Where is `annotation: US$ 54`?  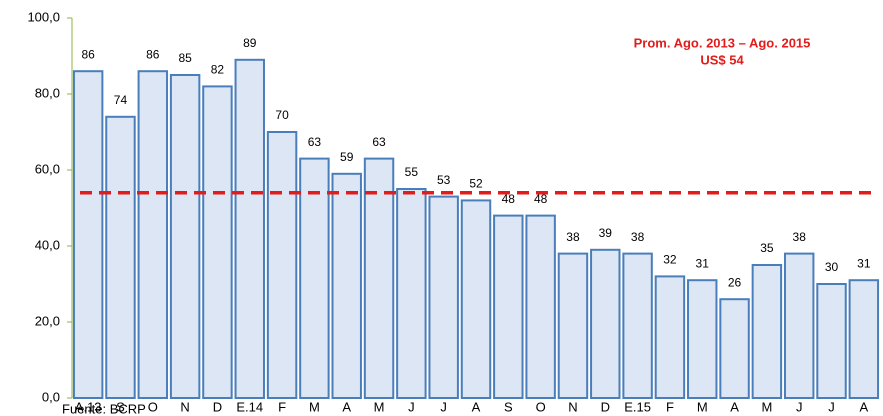
annotation: US$ 54 is located at coordinates (722, 59).